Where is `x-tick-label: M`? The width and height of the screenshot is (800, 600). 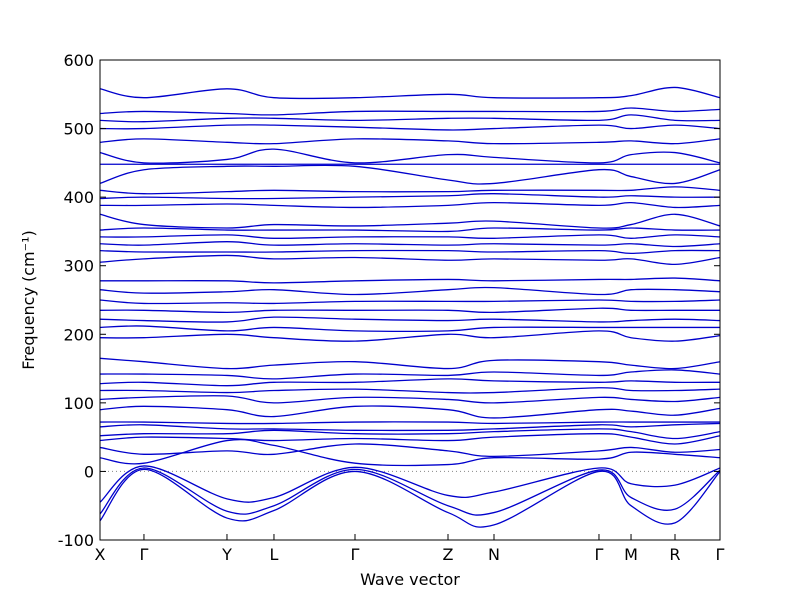 x-tick-label: M is located at coordinates (631, 554).